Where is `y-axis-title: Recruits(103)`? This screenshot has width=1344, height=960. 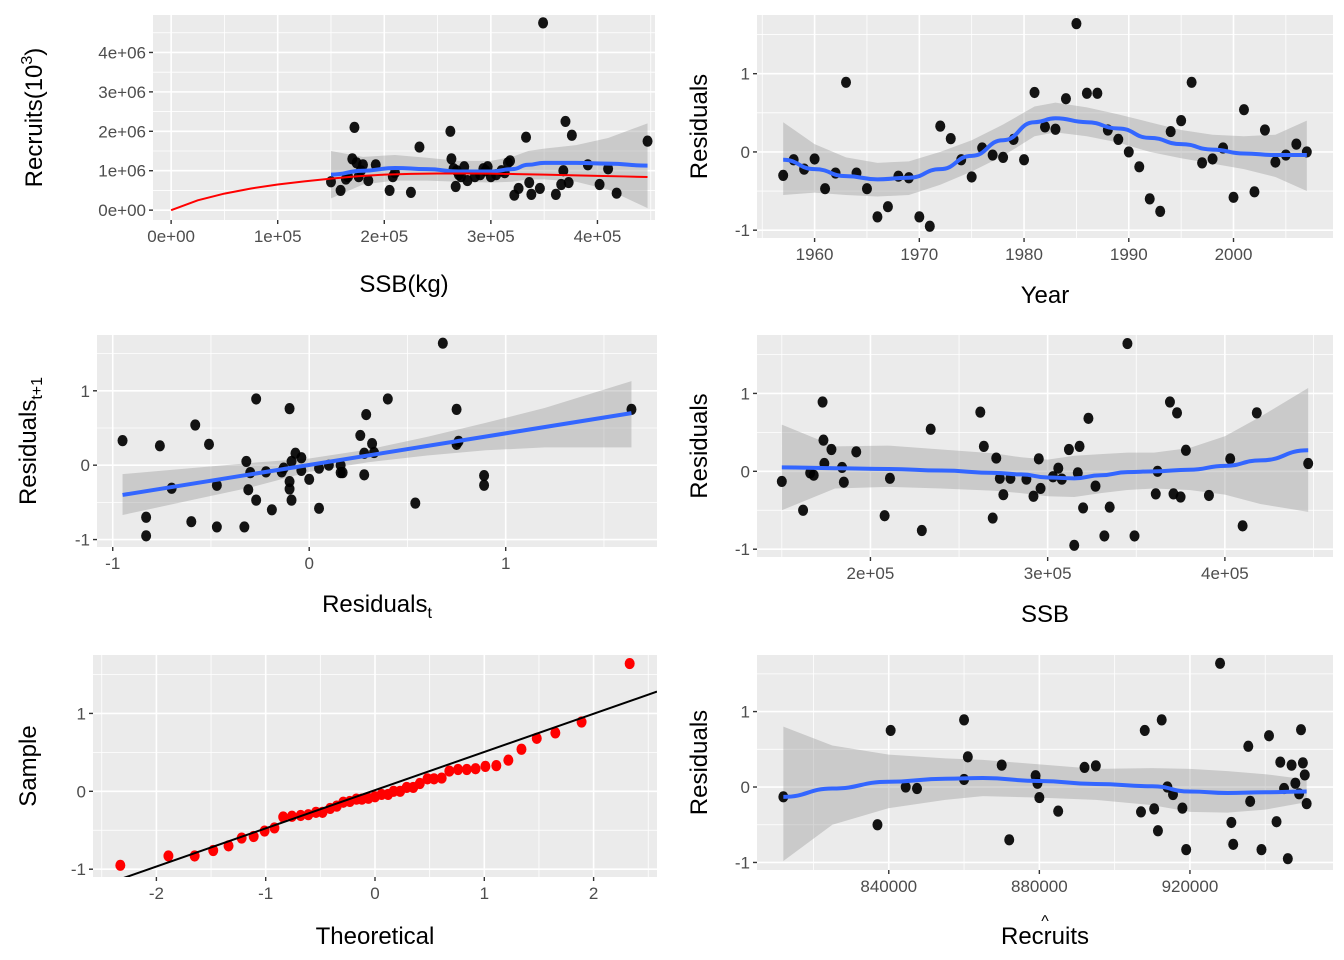 y-axis-title: Recruits(103) is located at coordinates (33, 118).